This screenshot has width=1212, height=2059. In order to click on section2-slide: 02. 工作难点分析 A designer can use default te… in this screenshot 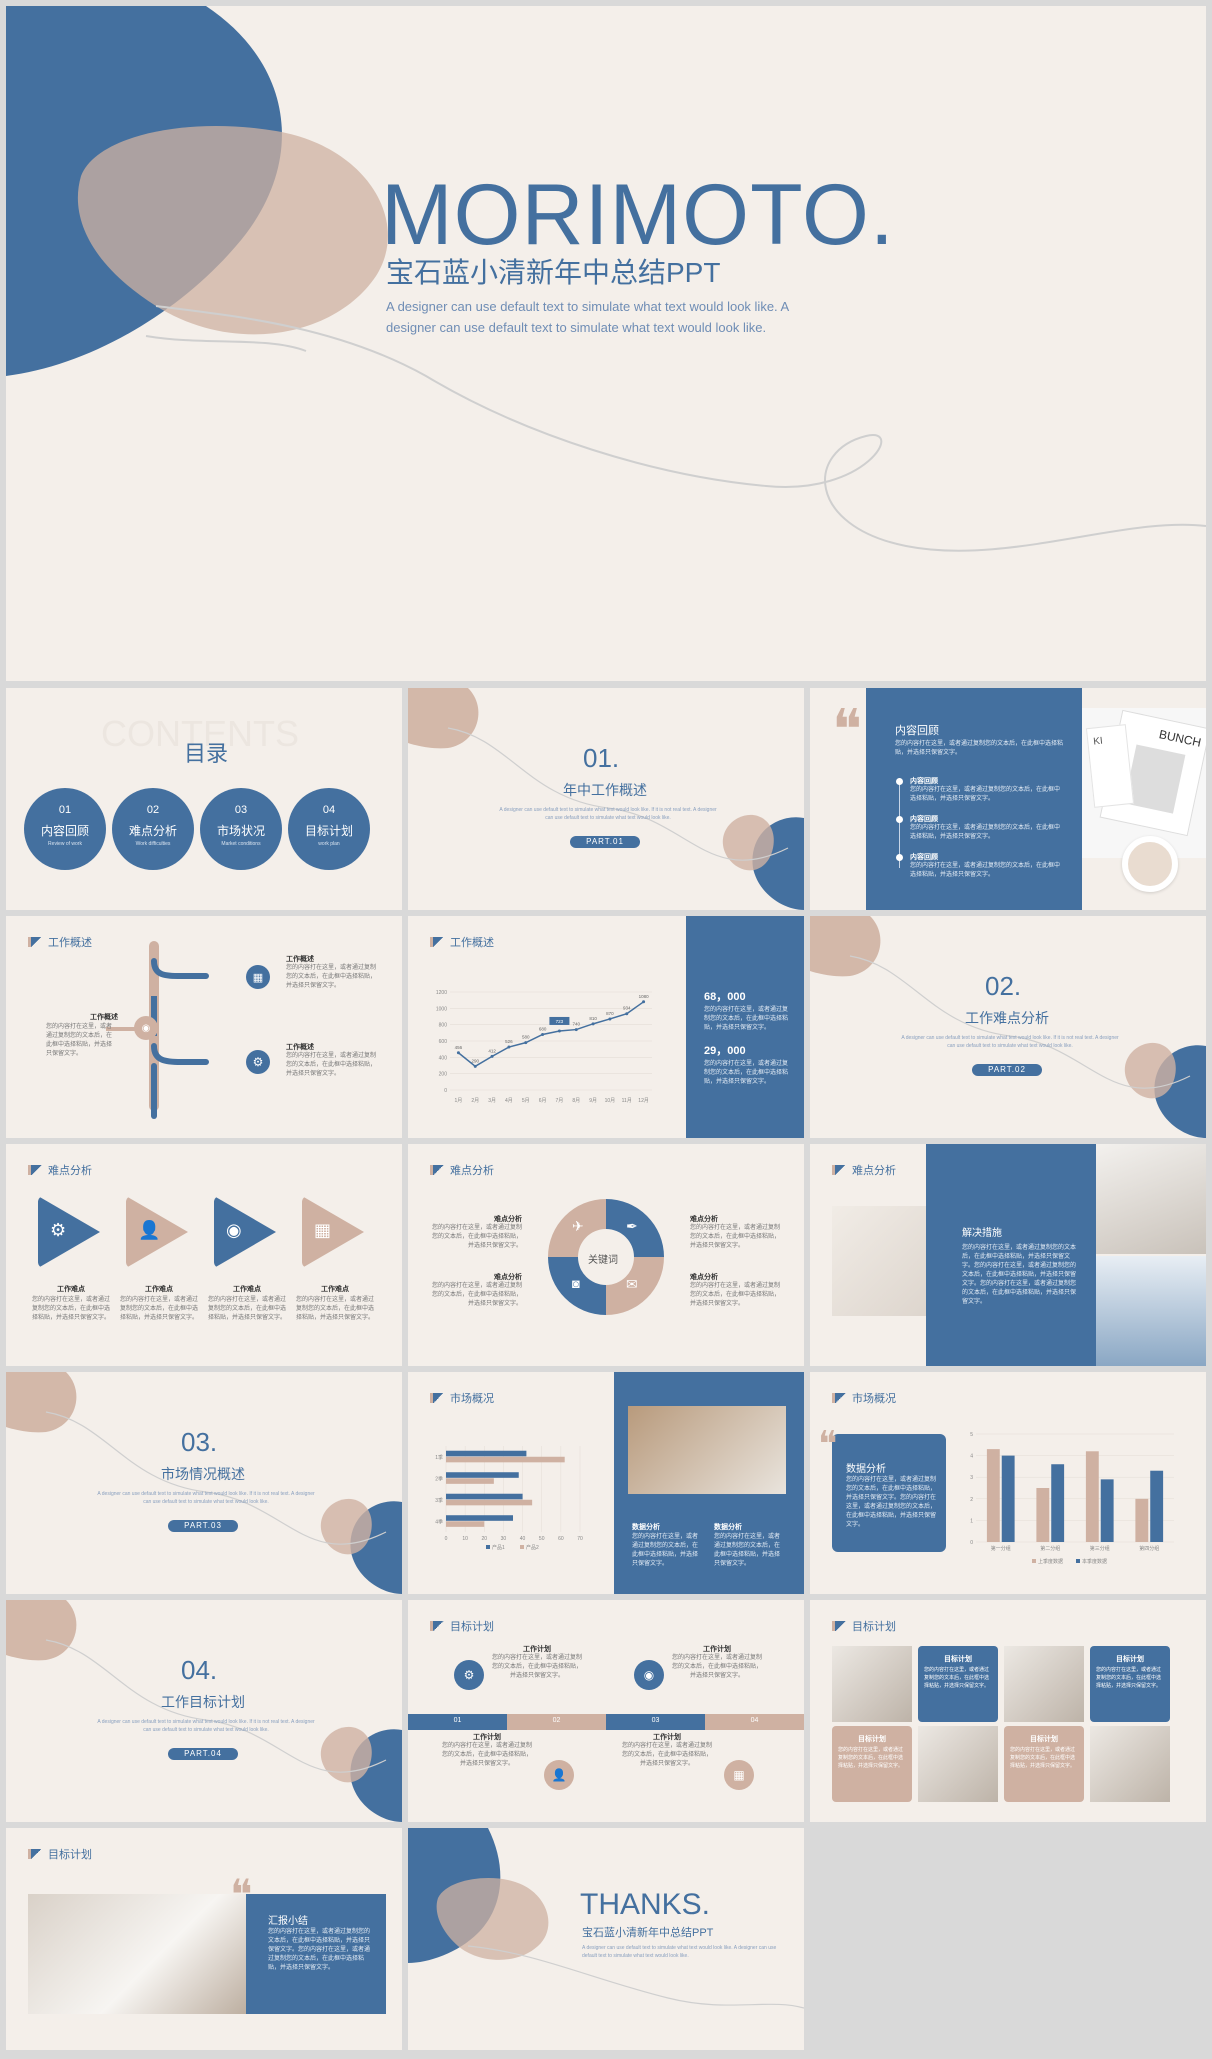, I will do `click(1008, 1027)`.